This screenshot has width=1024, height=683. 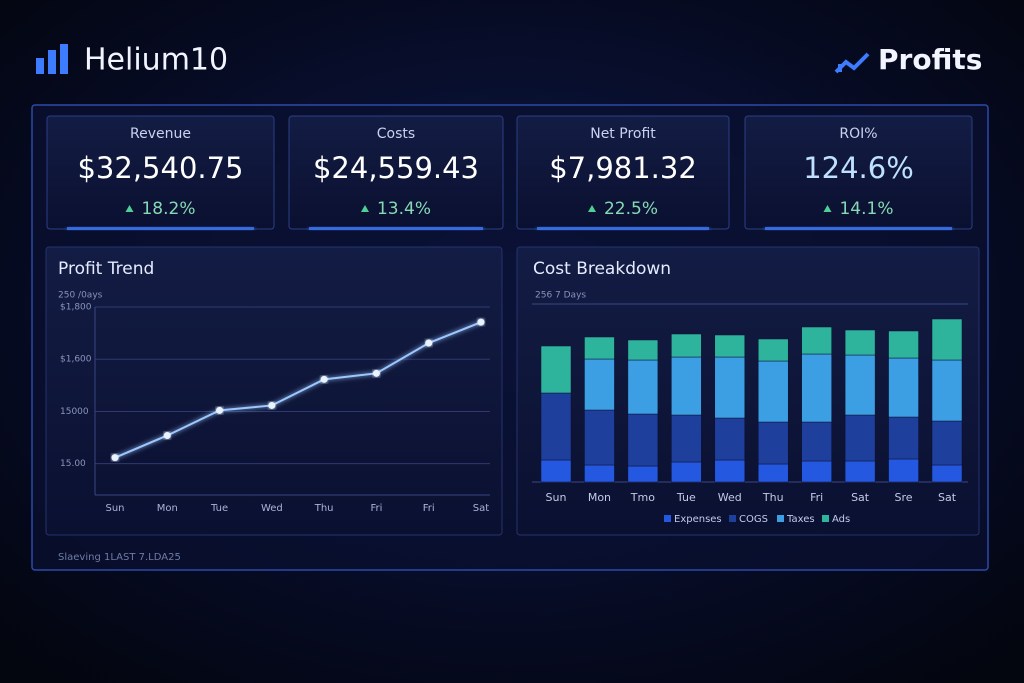 I want to click on kpi-label: Revenue, so click(x=160, y=134).